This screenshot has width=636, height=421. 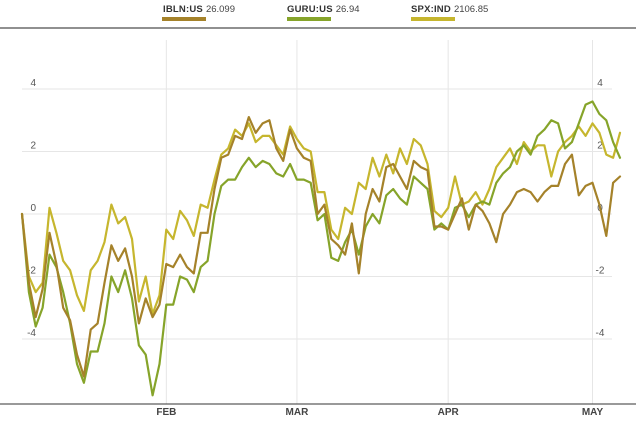 I want to click on legend-ticker: IBLN:US, so click(x=183, y=9).